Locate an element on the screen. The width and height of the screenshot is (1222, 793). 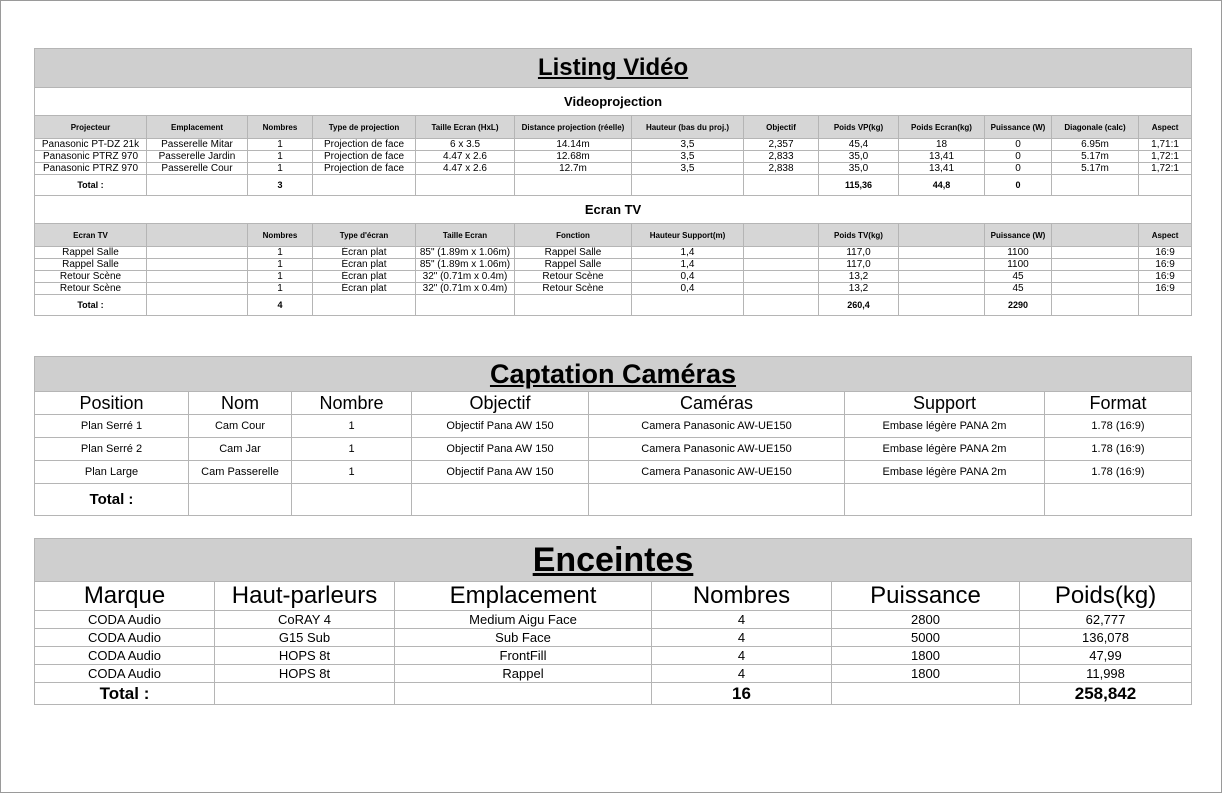
total-row: Total : 3 115,36 44,8 0 is located at coordinates (613, 185).